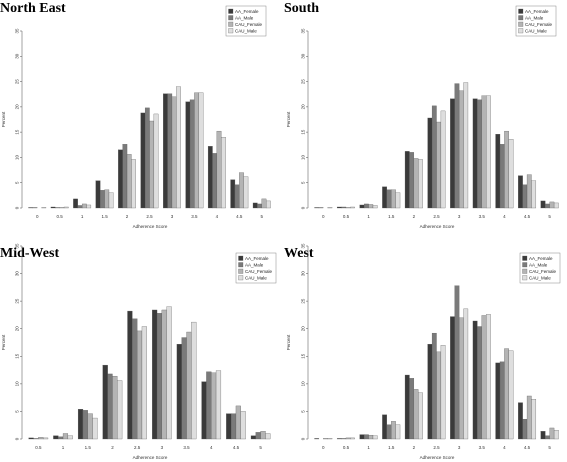 This screenshot has height=462, width=567. Describe the element at coordinates (211, 447) in the screenshot. I see `x-tick-label: 4` at that location.